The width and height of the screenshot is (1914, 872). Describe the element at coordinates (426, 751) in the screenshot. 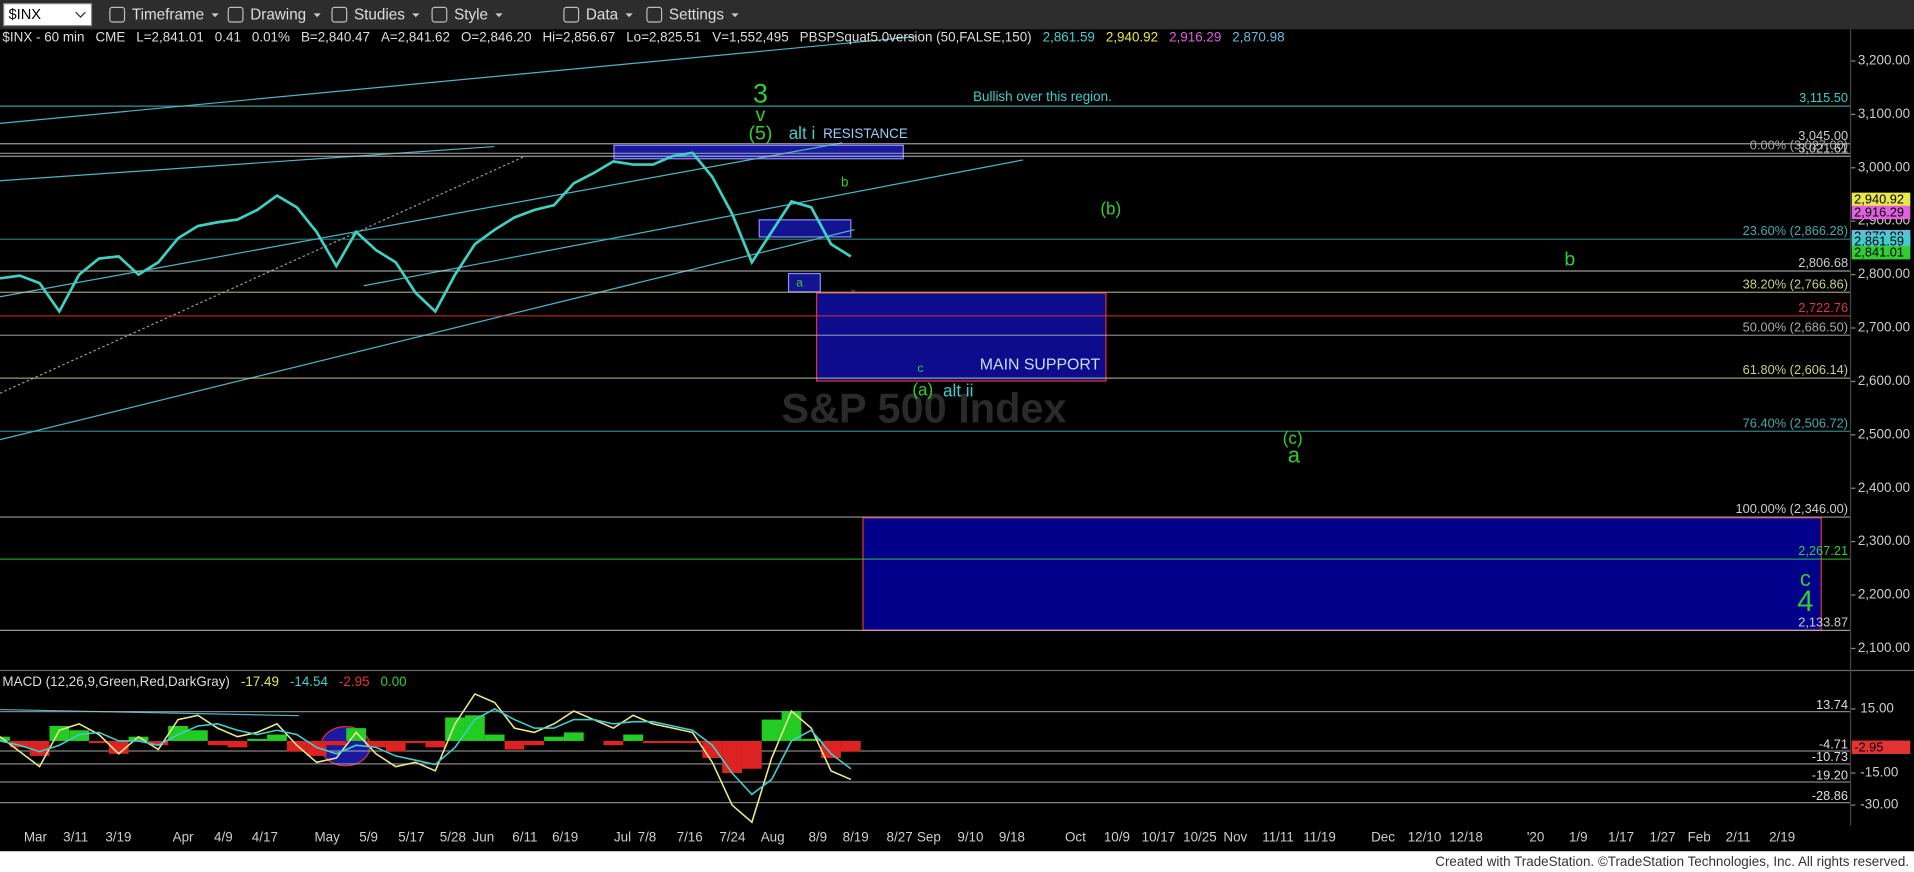

I see `macd-line` at that location.